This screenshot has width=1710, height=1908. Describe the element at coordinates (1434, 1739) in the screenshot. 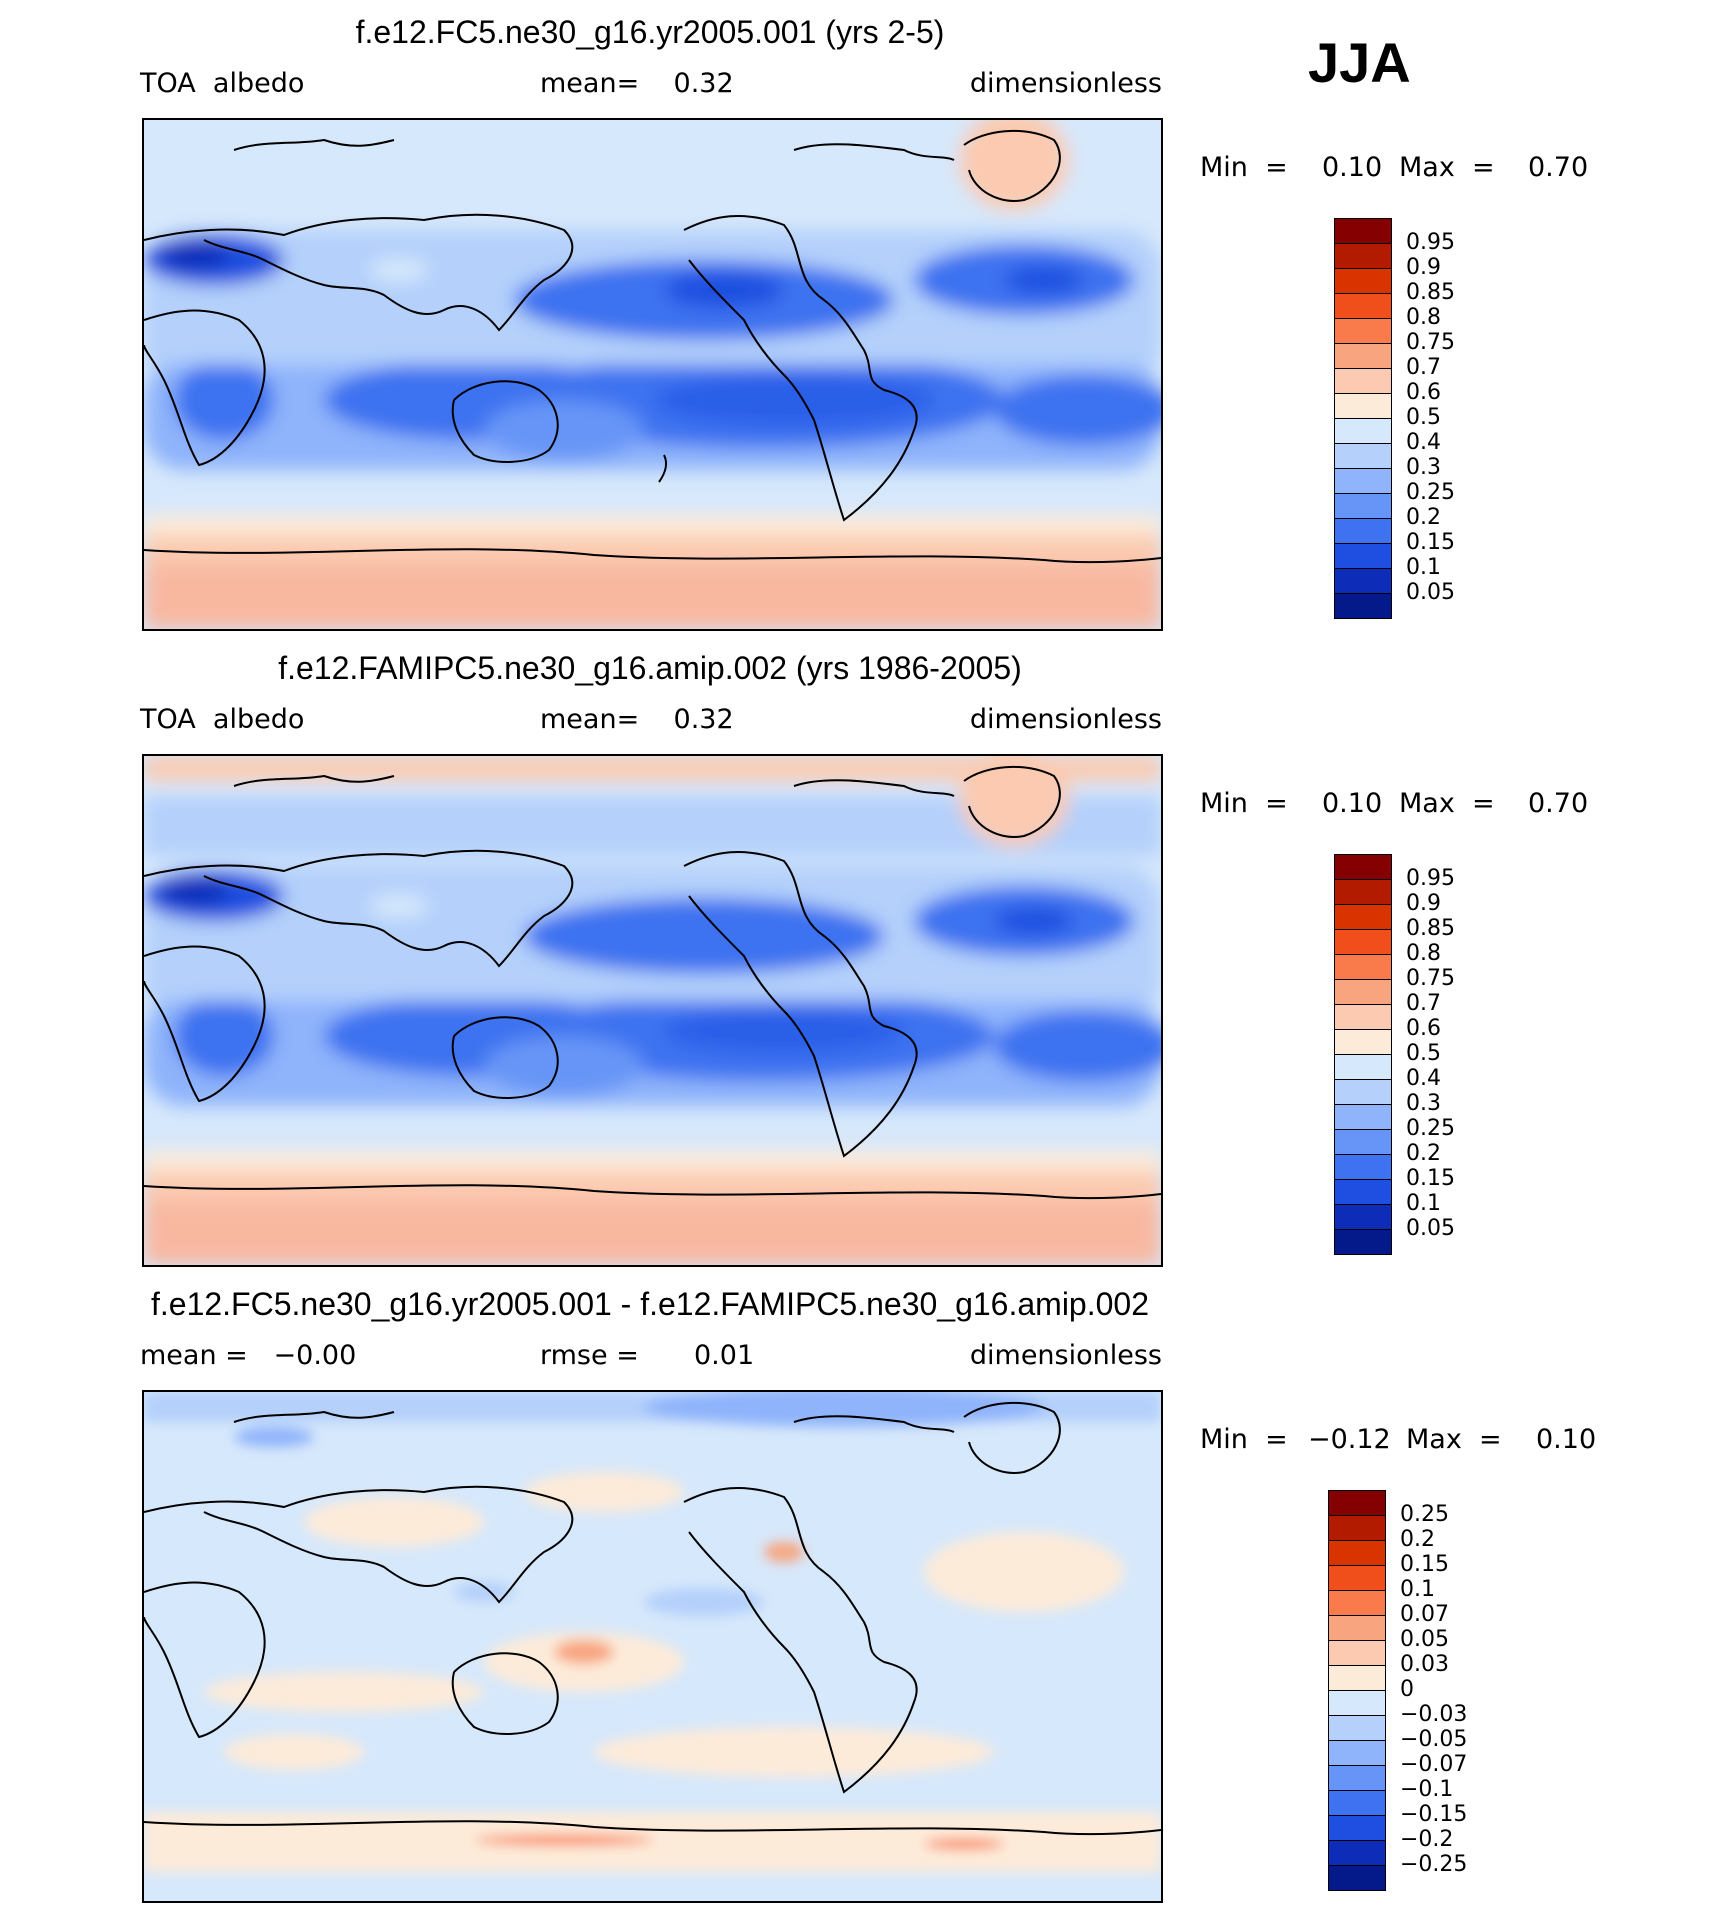

I see `colorbar-tick-label: −0.05` at that location.